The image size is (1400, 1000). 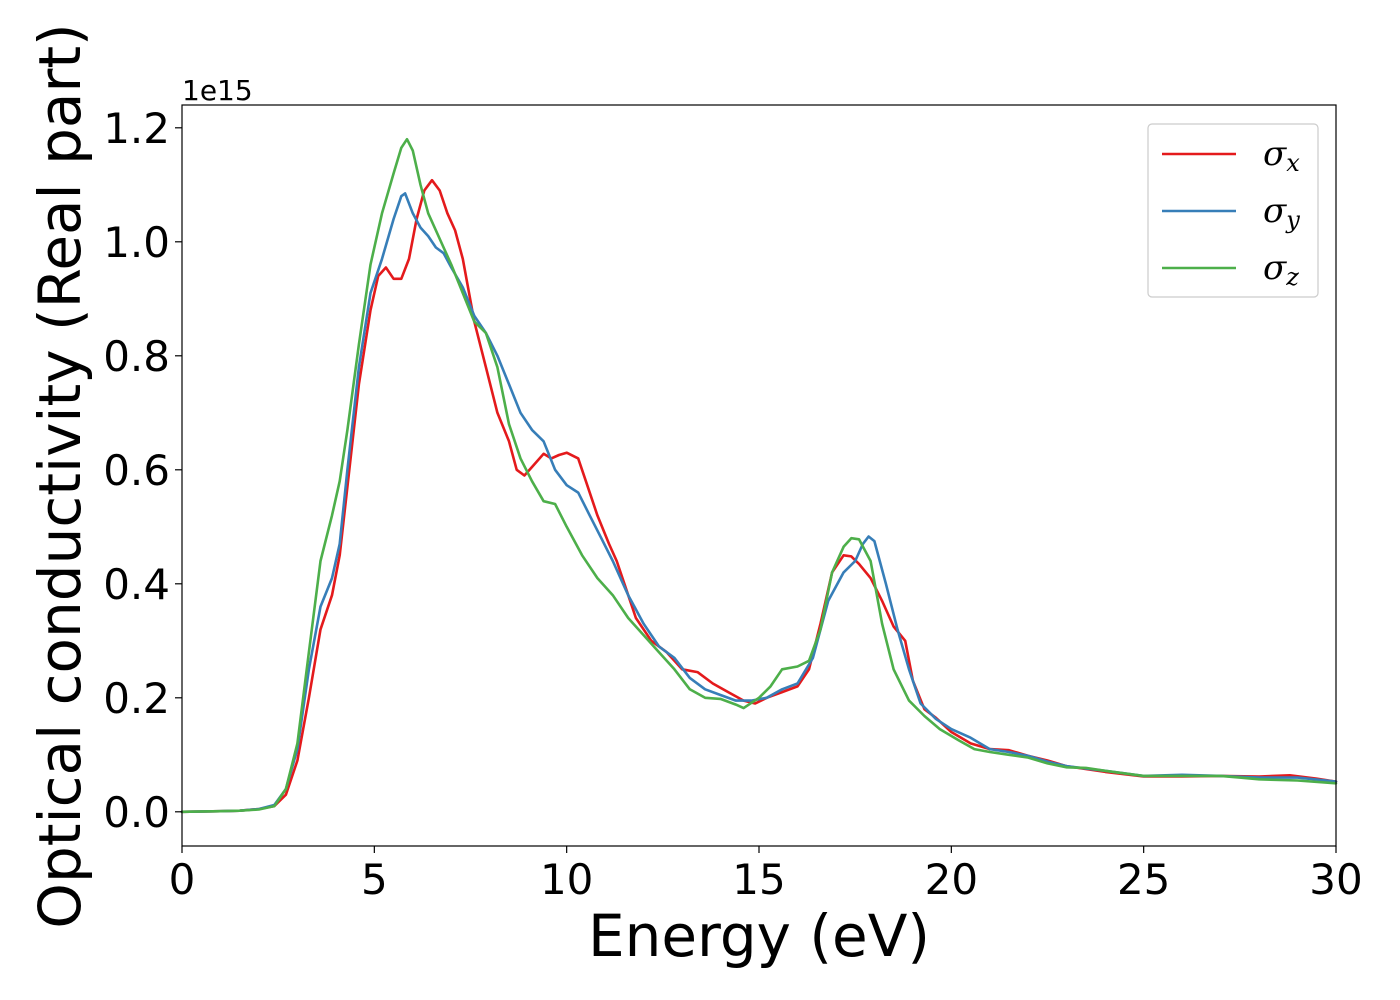 I want to click on y-tick-label: 0.6, so click(x=136, y=470).